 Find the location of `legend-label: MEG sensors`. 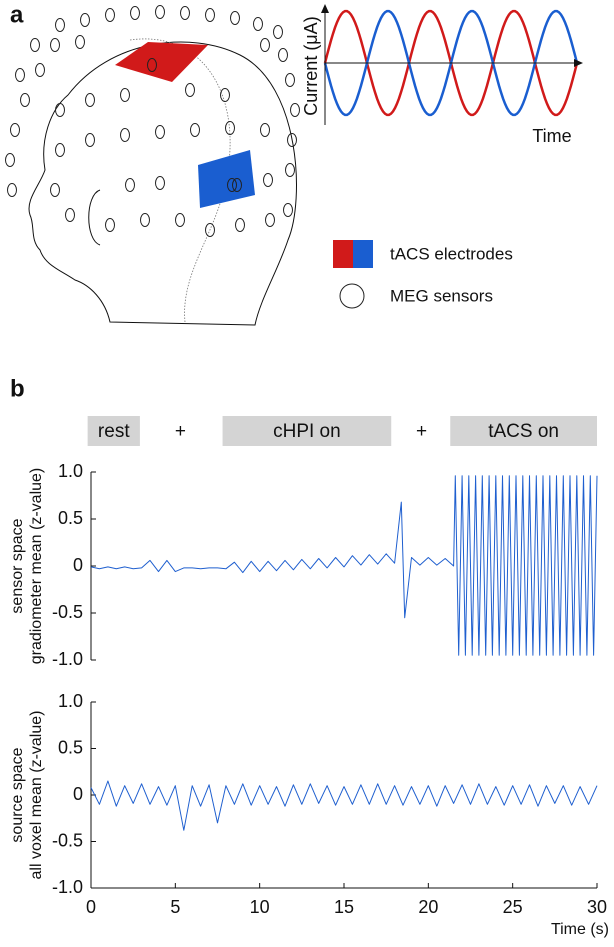

legend-label: MEG sensors is located at coordinates (441, 295).